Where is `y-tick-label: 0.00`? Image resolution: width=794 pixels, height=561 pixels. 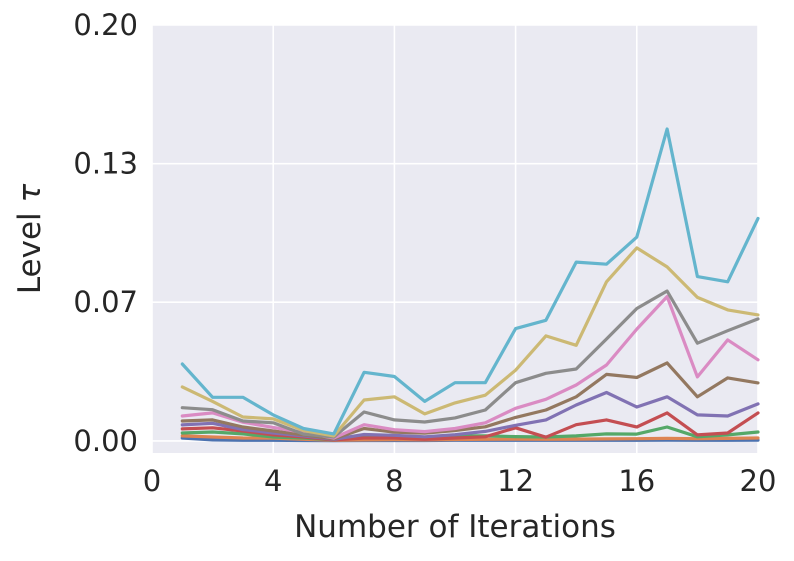
y-tick-label: 0.00 is located at coordinates (105, 441).